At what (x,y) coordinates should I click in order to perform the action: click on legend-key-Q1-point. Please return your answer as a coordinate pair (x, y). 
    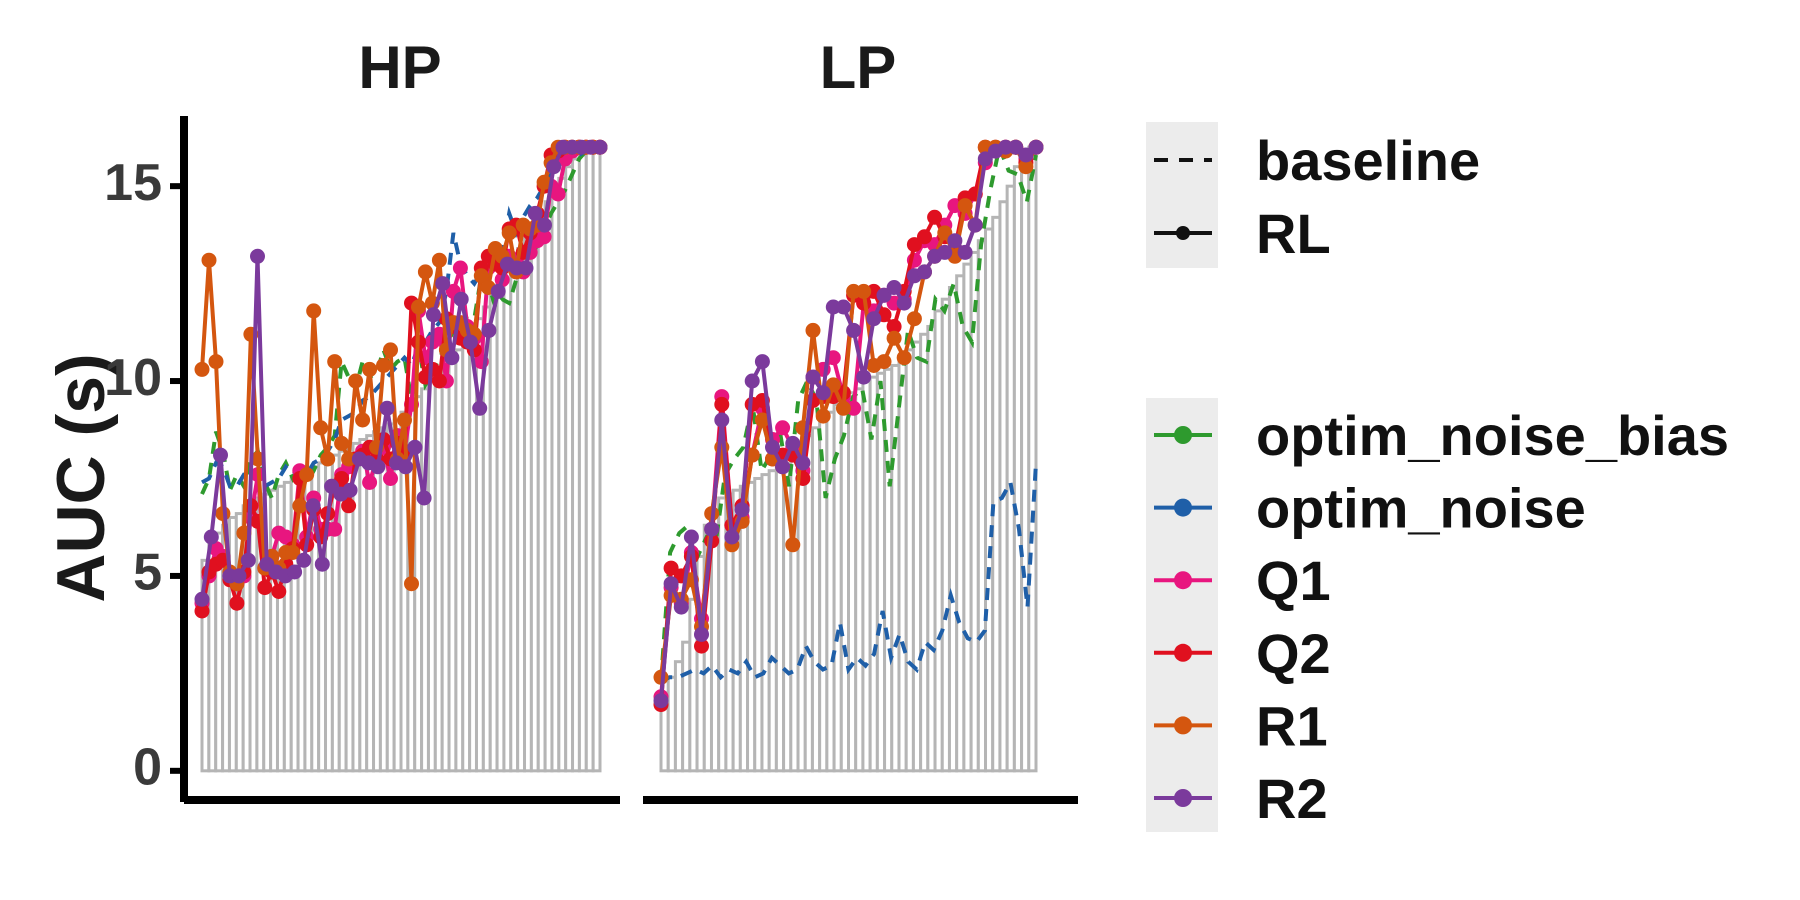
    Looking at the image, I should click on (1183, 580).